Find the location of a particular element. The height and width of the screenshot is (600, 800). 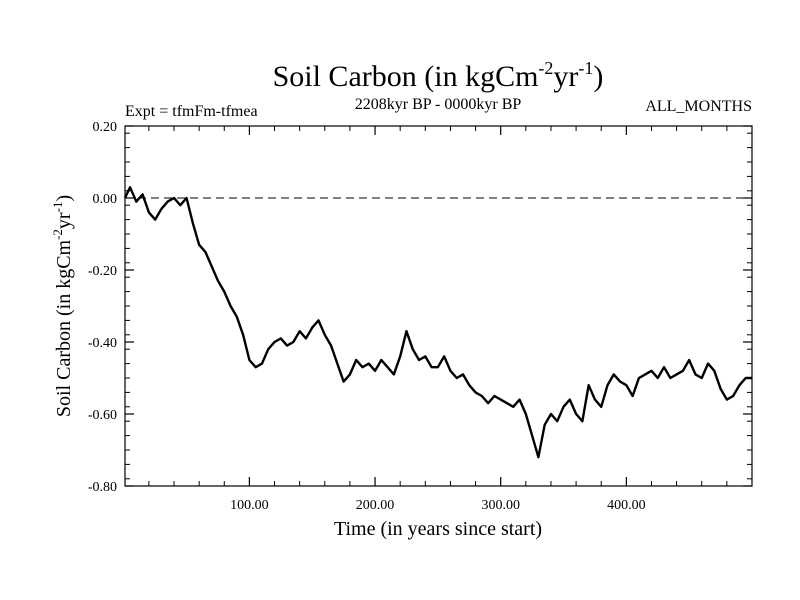

y-tick-label: -0.20 is located at coordinates (102, 271).